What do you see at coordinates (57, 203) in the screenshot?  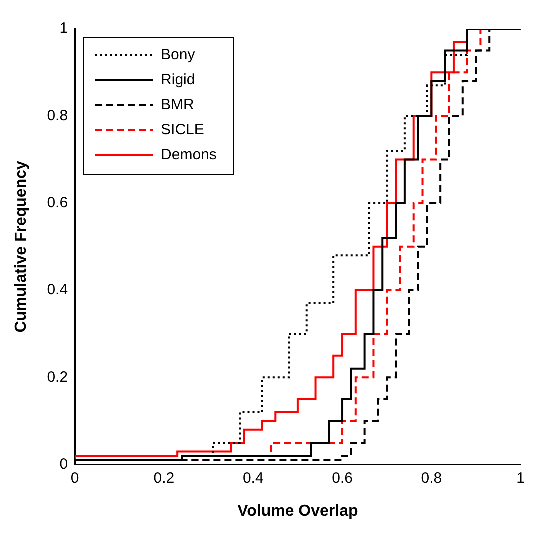 I see `y-tick-label: 0.6` at bounding box center [57, 203].